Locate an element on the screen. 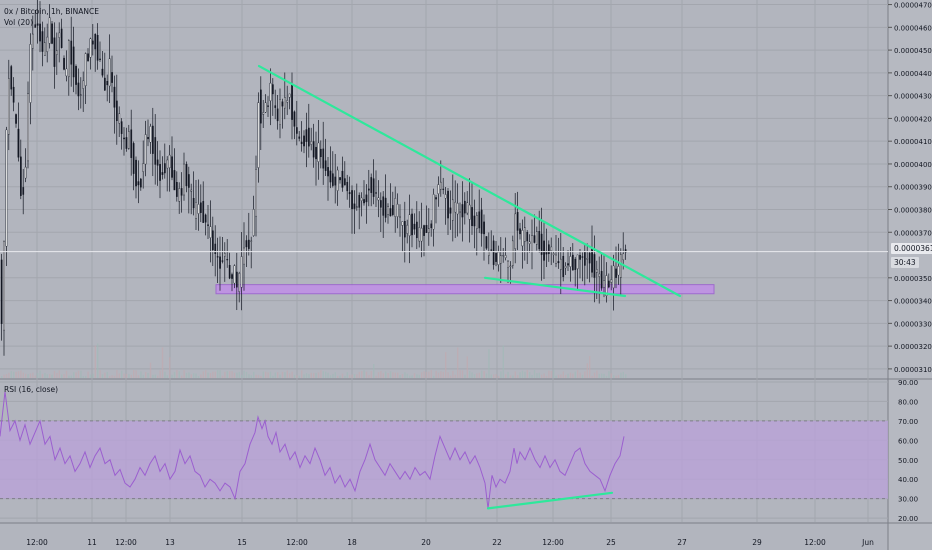 The width and height of the screenshot is (932, 550). rsi-bullish-divergence is located at coordinates (550, 500).